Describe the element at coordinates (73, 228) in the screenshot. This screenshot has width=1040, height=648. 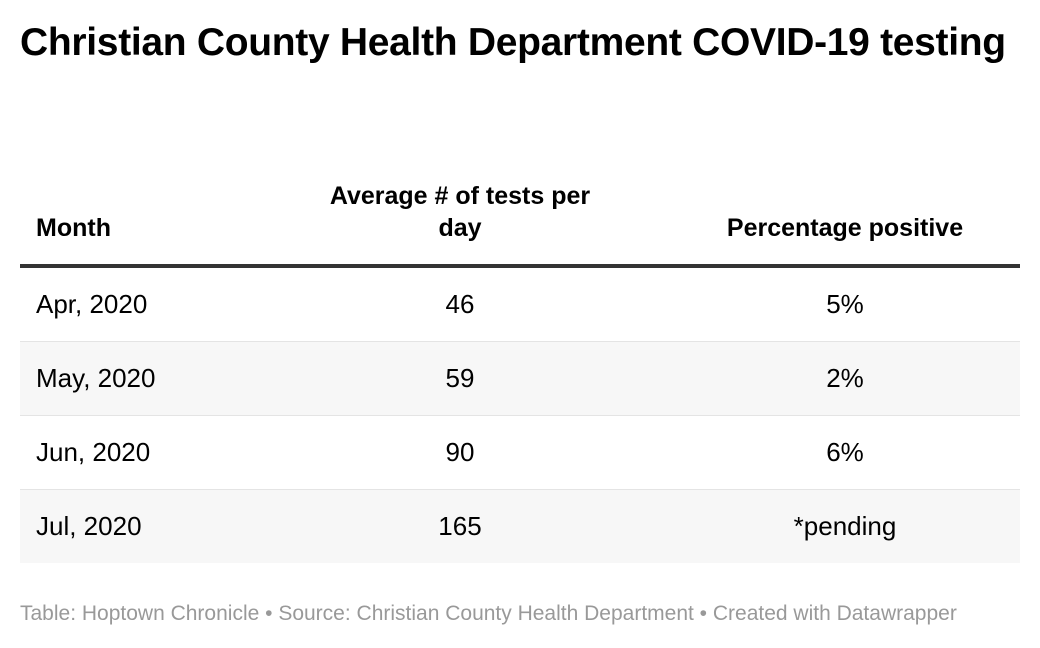
I see `column-header-month: Month` at that location.